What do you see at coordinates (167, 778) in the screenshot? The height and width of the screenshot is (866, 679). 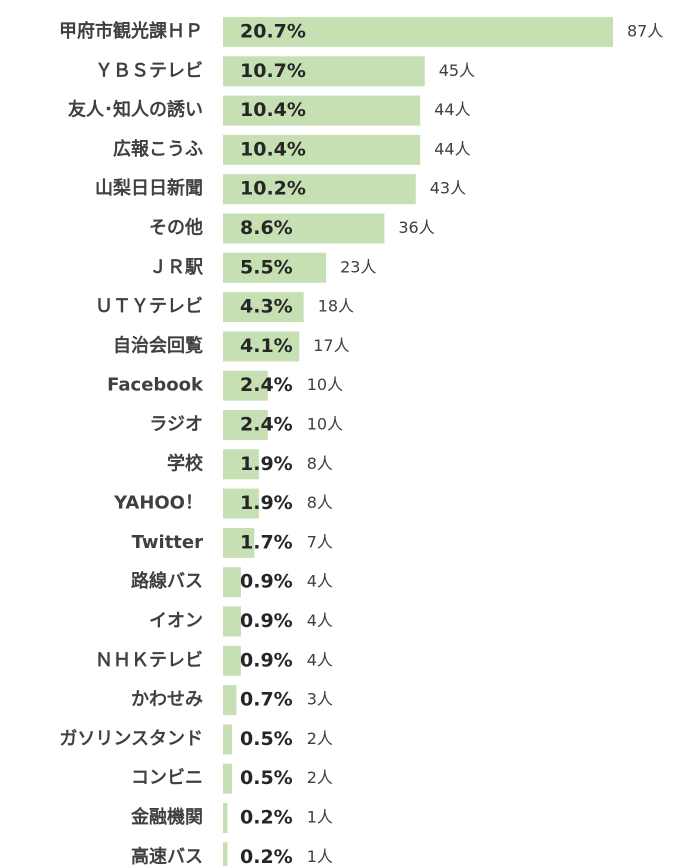 I see `category-label: コンビニ` at bounding box center [167, 778].